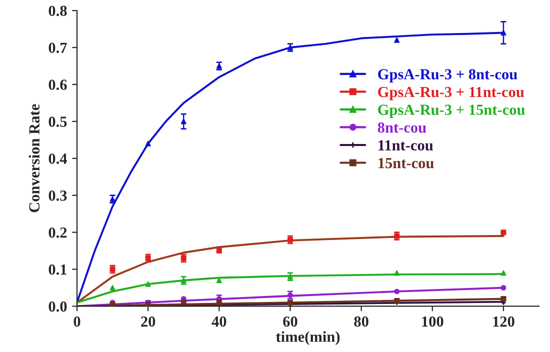 Image resolution: width=550 pixels, height=352 pixels. Describe the element at coordinates (57, 85) in the screenshot. I see `y-tick-label: 0.6` at that location.